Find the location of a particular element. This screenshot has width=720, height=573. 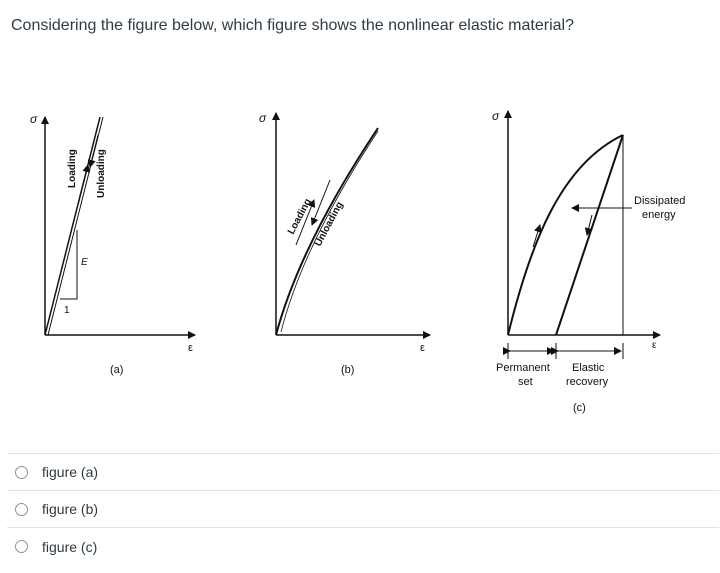

answer-label-c: figure (c) is located at coordinates (70, 546).